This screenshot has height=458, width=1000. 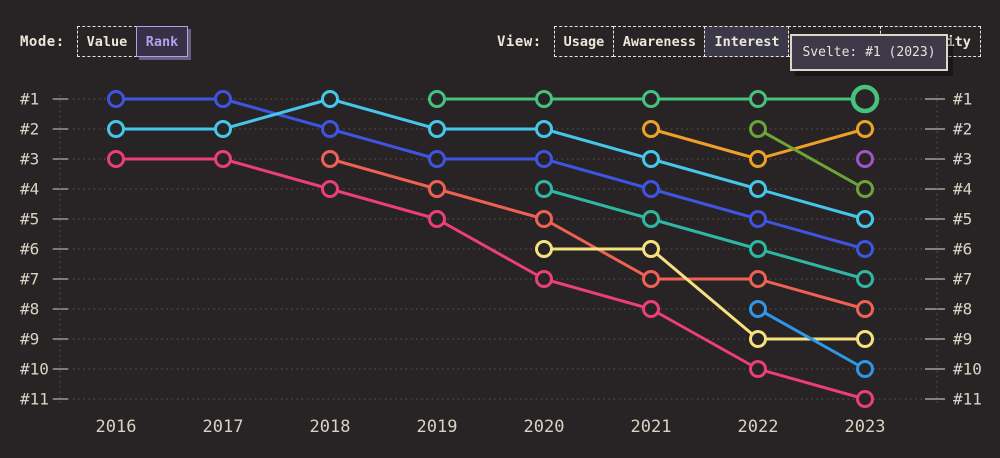 I want to click on rank-label-right: #8, so click(x=962, y=309).